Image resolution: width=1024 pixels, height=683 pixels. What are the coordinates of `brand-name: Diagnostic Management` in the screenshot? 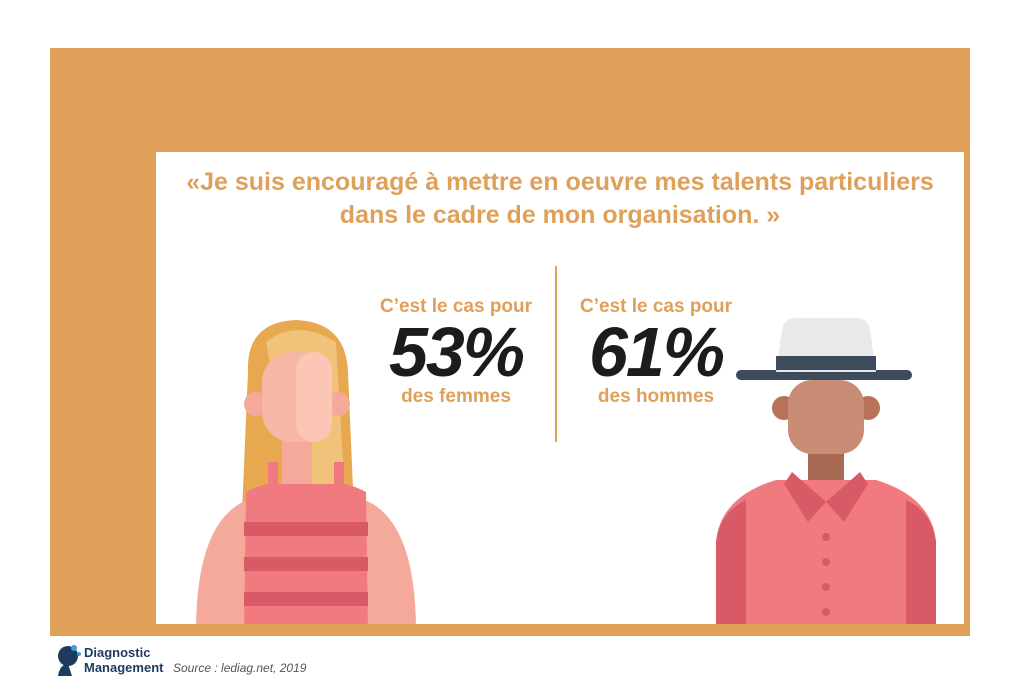 It's located at (123, 660).